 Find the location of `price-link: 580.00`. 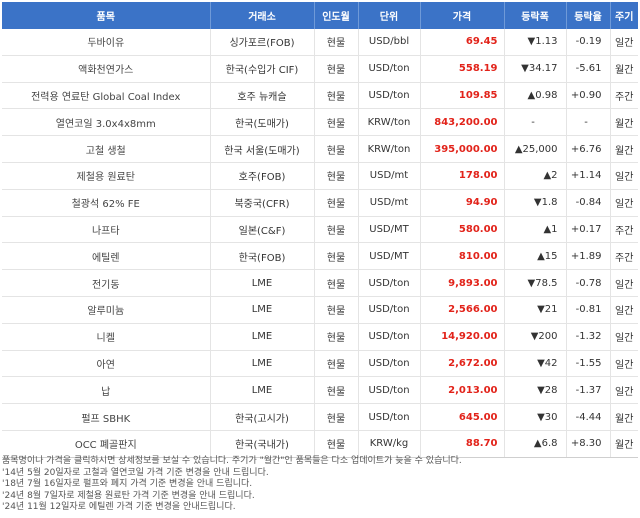

price-link: 580.00 is located at coordinates (462, 230).